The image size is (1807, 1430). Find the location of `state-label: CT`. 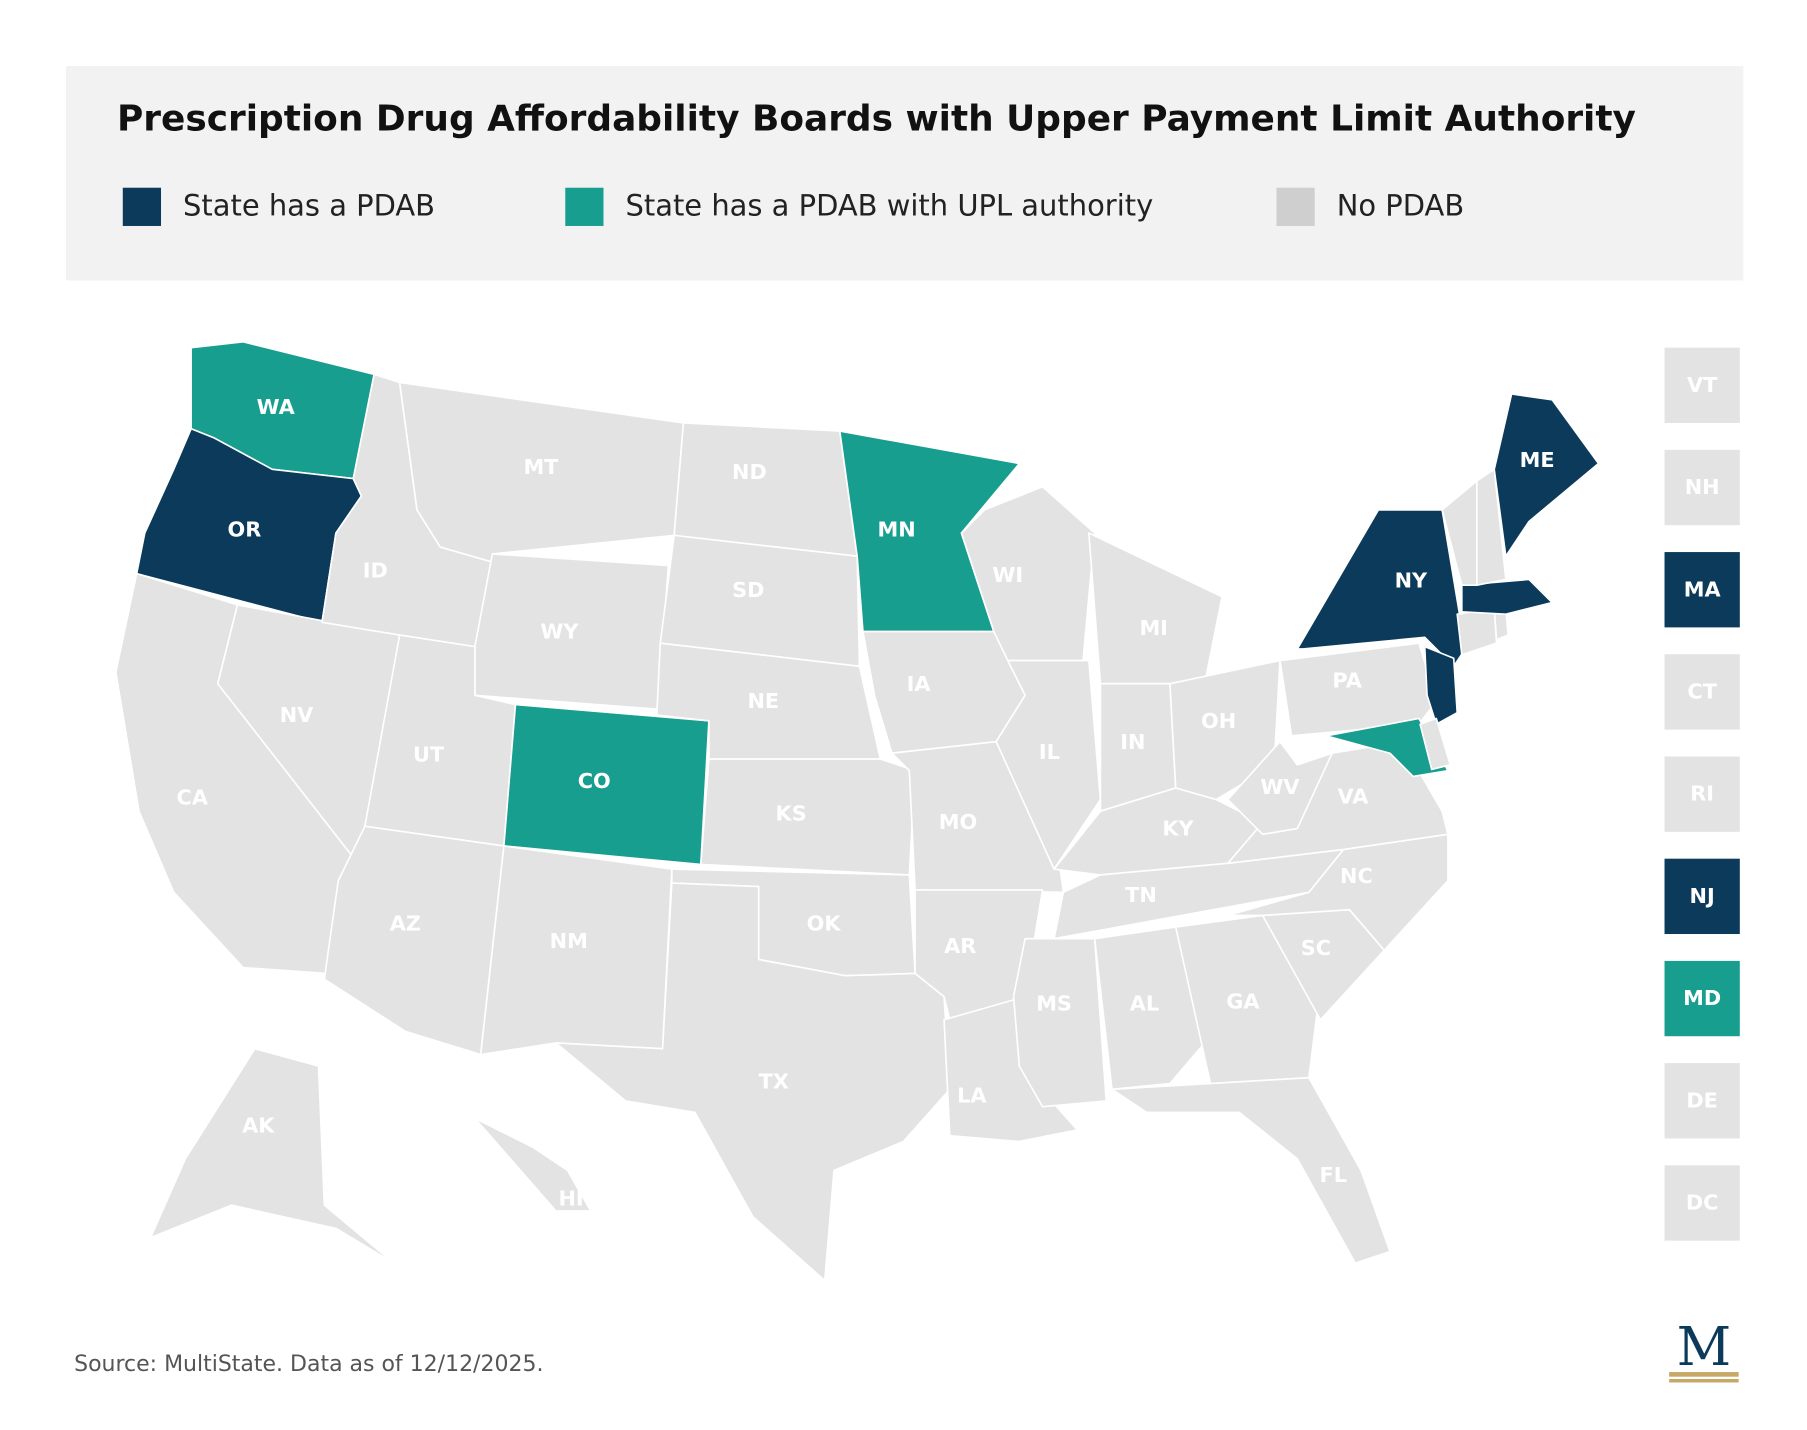

state-label: CT is located at coordinates (1702, 692).